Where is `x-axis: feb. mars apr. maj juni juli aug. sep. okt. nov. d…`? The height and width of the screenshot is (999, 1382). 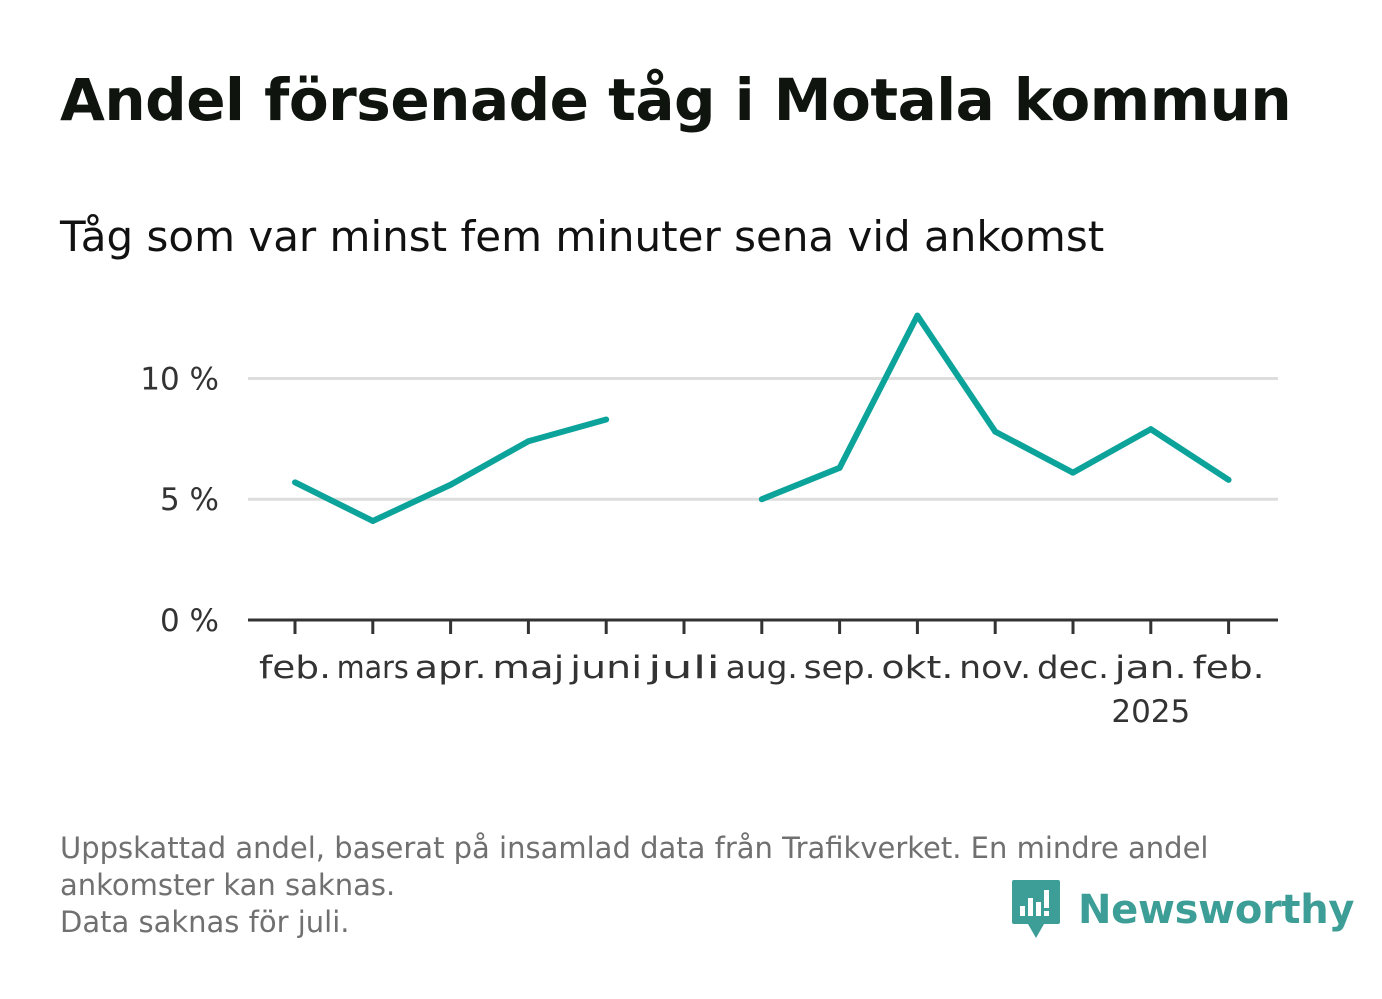
x-axis: feb. mars apr. maj juni juli aug. sep. okt. nov. d… is located at coordinates (763, 674).